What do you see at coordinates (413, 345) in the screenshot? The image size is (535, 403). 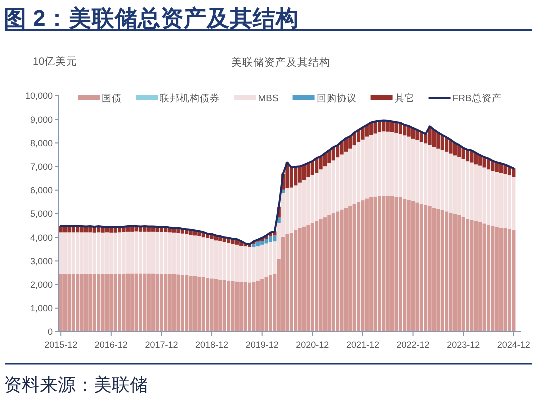 I see `x-tick-label: 2022-12` at bounding box center [413, 345].